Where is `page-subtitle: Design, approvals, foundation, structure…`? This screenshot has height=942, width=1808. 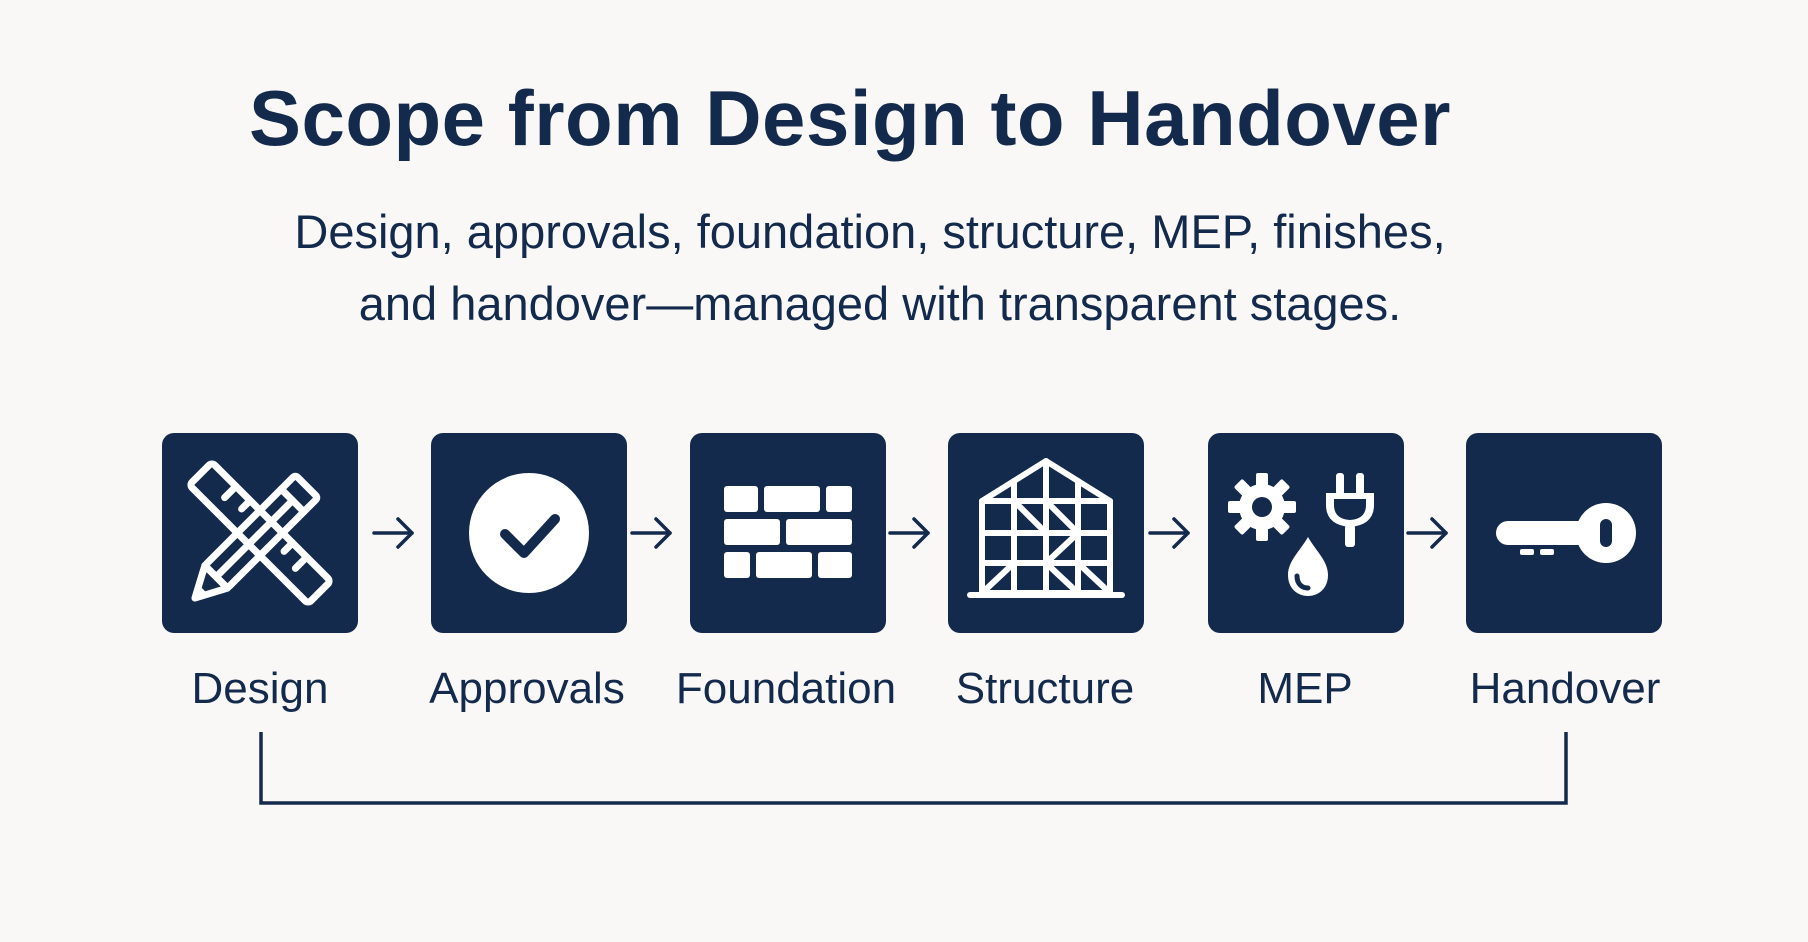 page-subtitle: Design, approvals, foundation, structure… is located at coordinates (870, 268).